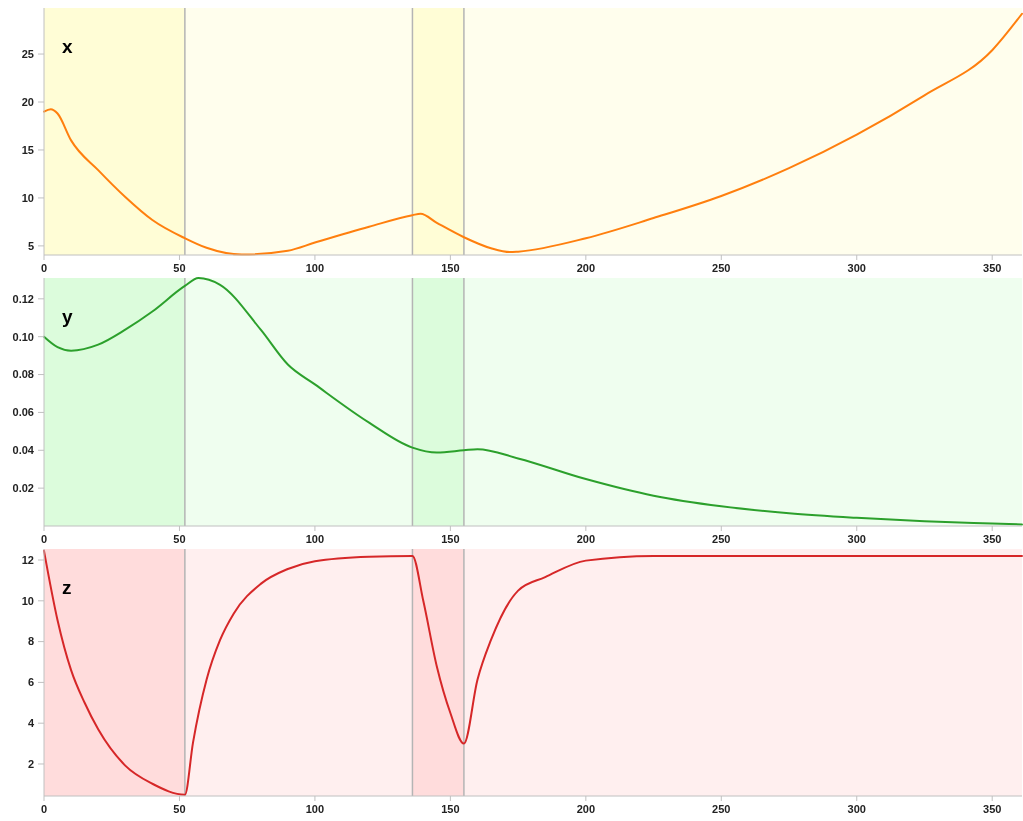 This screenshot has height=821, width=1023. What do you see at coordinates (31, 723) in the screenshot?
I see `y-tick-label: 4` at bounding box center [31, 723].